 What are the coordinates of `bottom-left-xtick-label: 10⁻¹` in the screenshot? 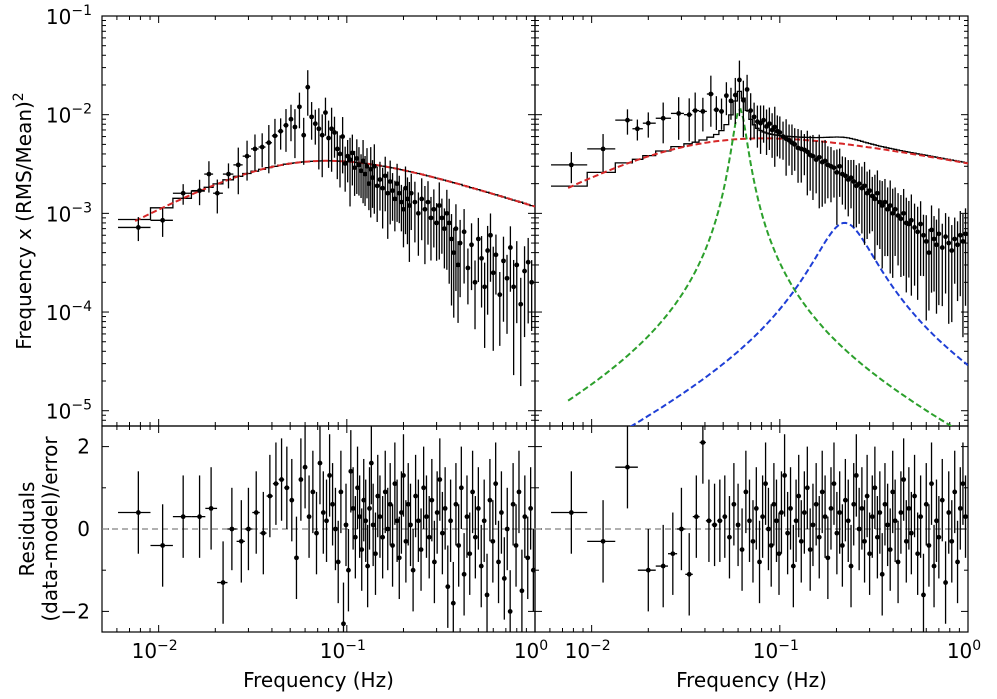 It's located at (343, 650).